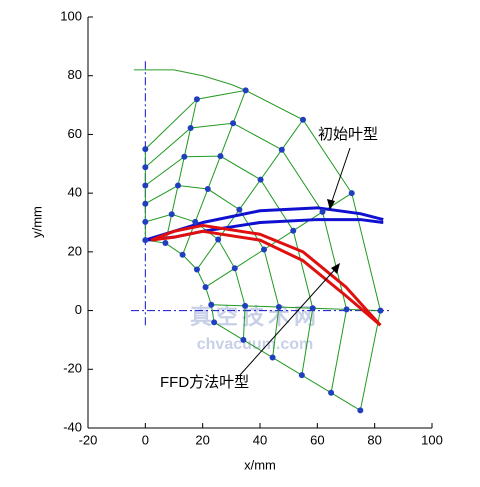  I want to click on y-tick-label: 20, so click(75, 250).